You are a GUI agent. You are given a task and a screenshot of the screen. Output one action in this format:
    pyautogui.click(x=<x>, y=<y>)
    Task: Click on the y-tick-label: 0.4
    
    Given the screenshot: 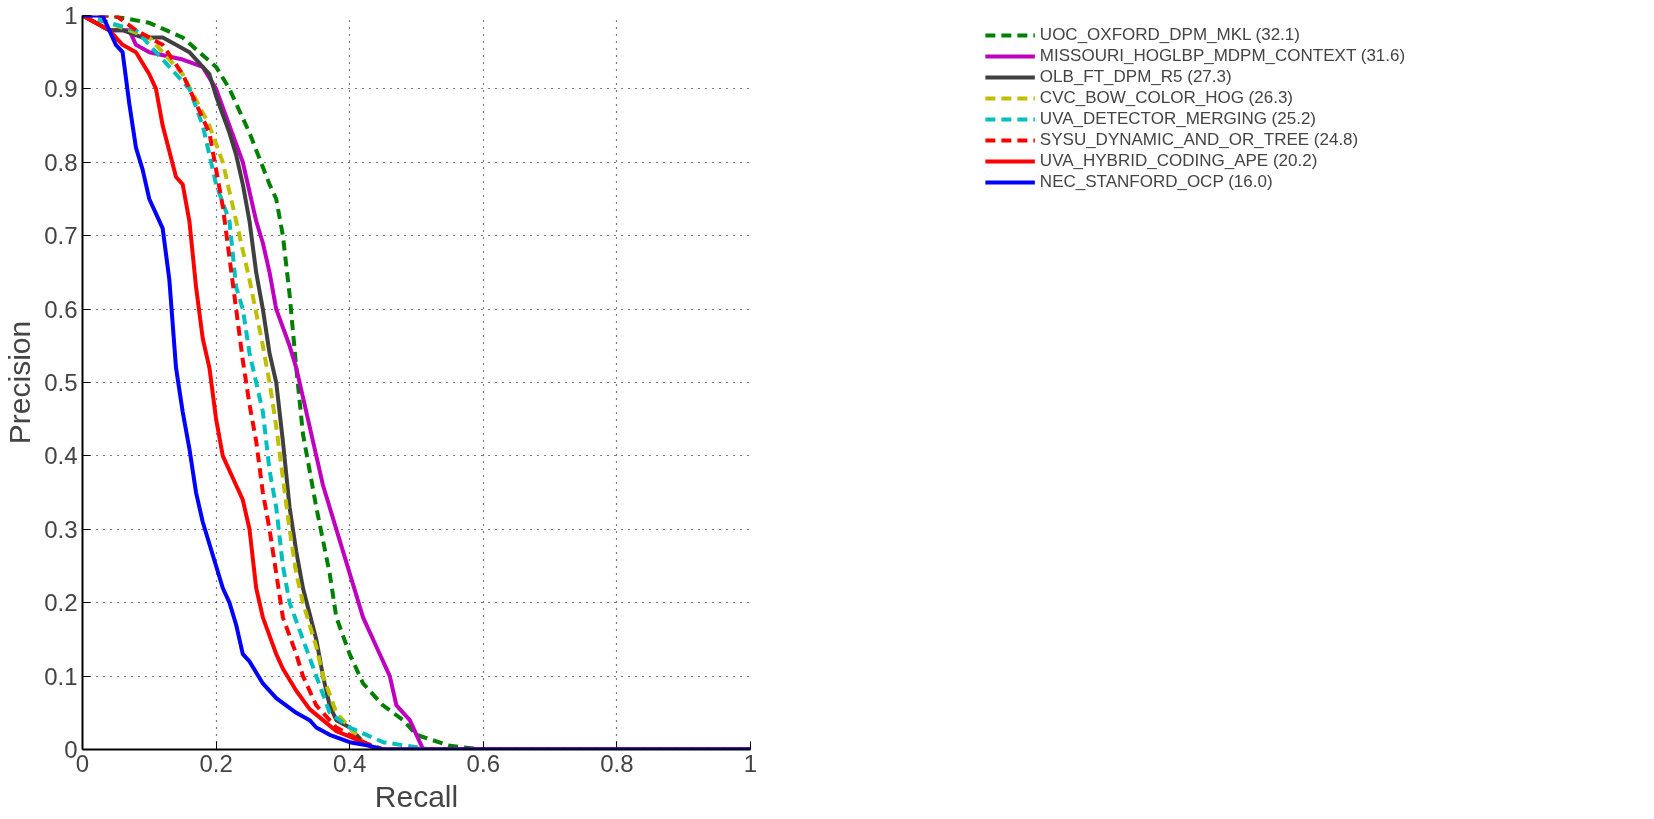 What is the action you would take?
    pyautogui.click(x=61, y=456)
    